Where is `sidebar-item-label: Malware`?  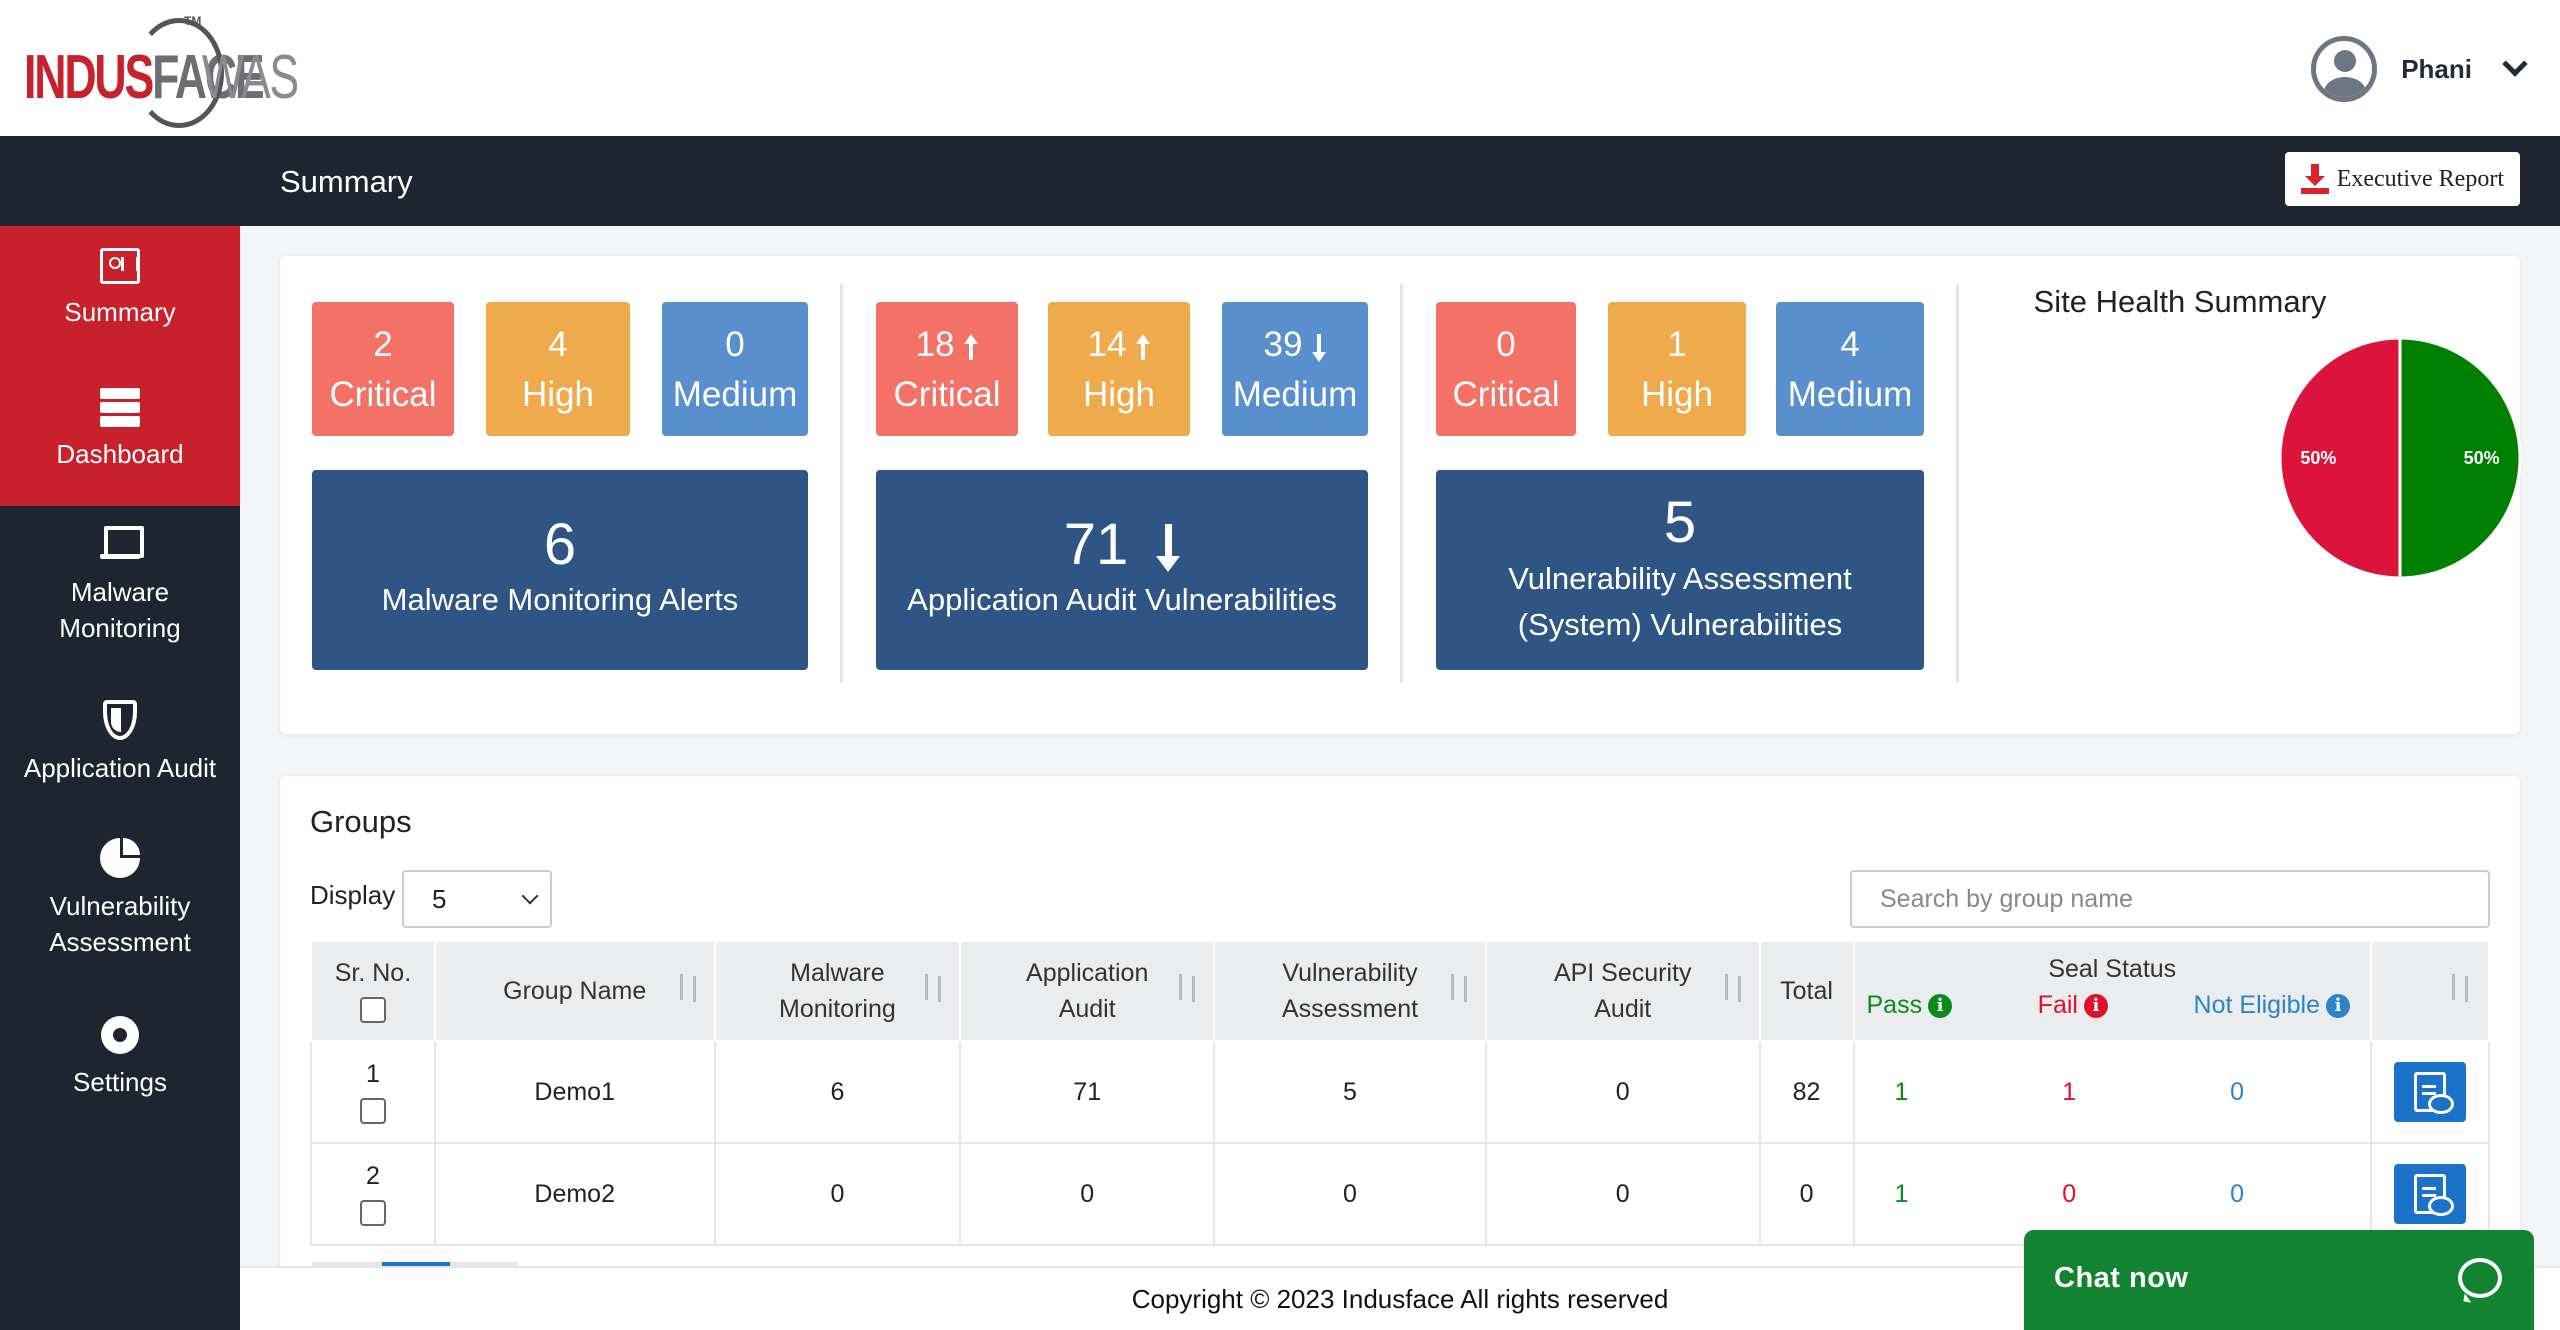 sidebar-item-label: Malware is located at coordinates (120, 592).